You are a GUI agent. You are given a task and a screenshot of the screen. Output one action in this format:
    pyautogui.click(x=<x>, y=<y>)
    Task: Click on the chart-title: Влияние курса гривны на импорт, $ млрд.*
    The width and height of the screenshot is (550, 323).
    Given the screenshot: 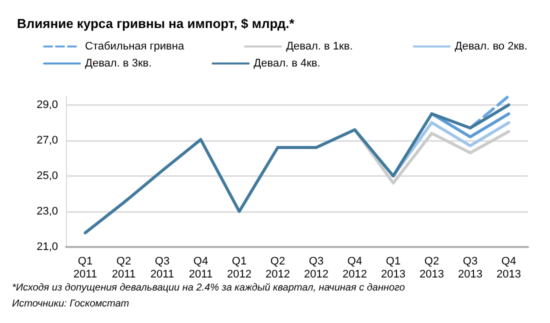 What is the action you would take?
    pyautogui.click(x=156, y=23)
    